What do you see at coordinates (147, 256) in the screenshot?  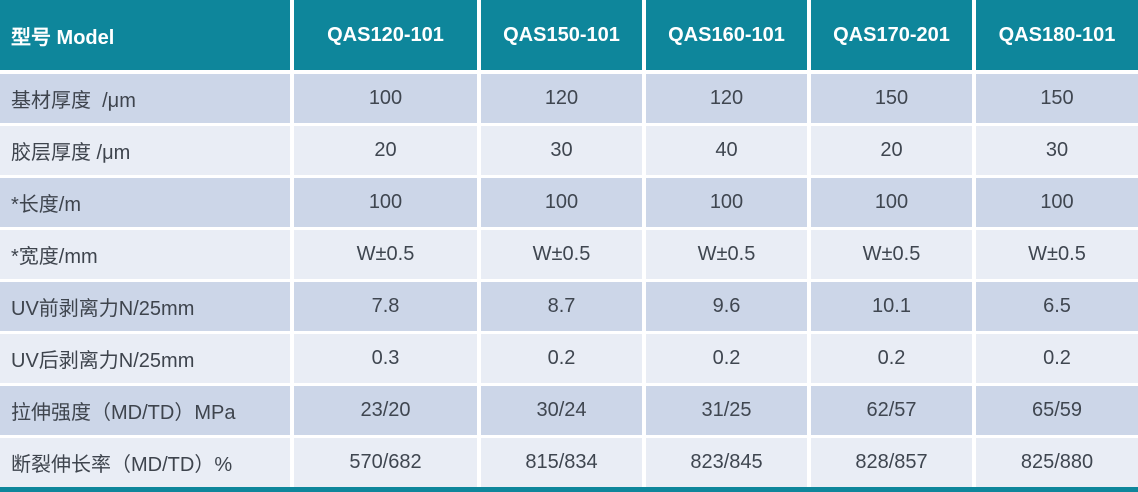 I see `row-label: *宽度/mm` at bounding box center [147, 256].